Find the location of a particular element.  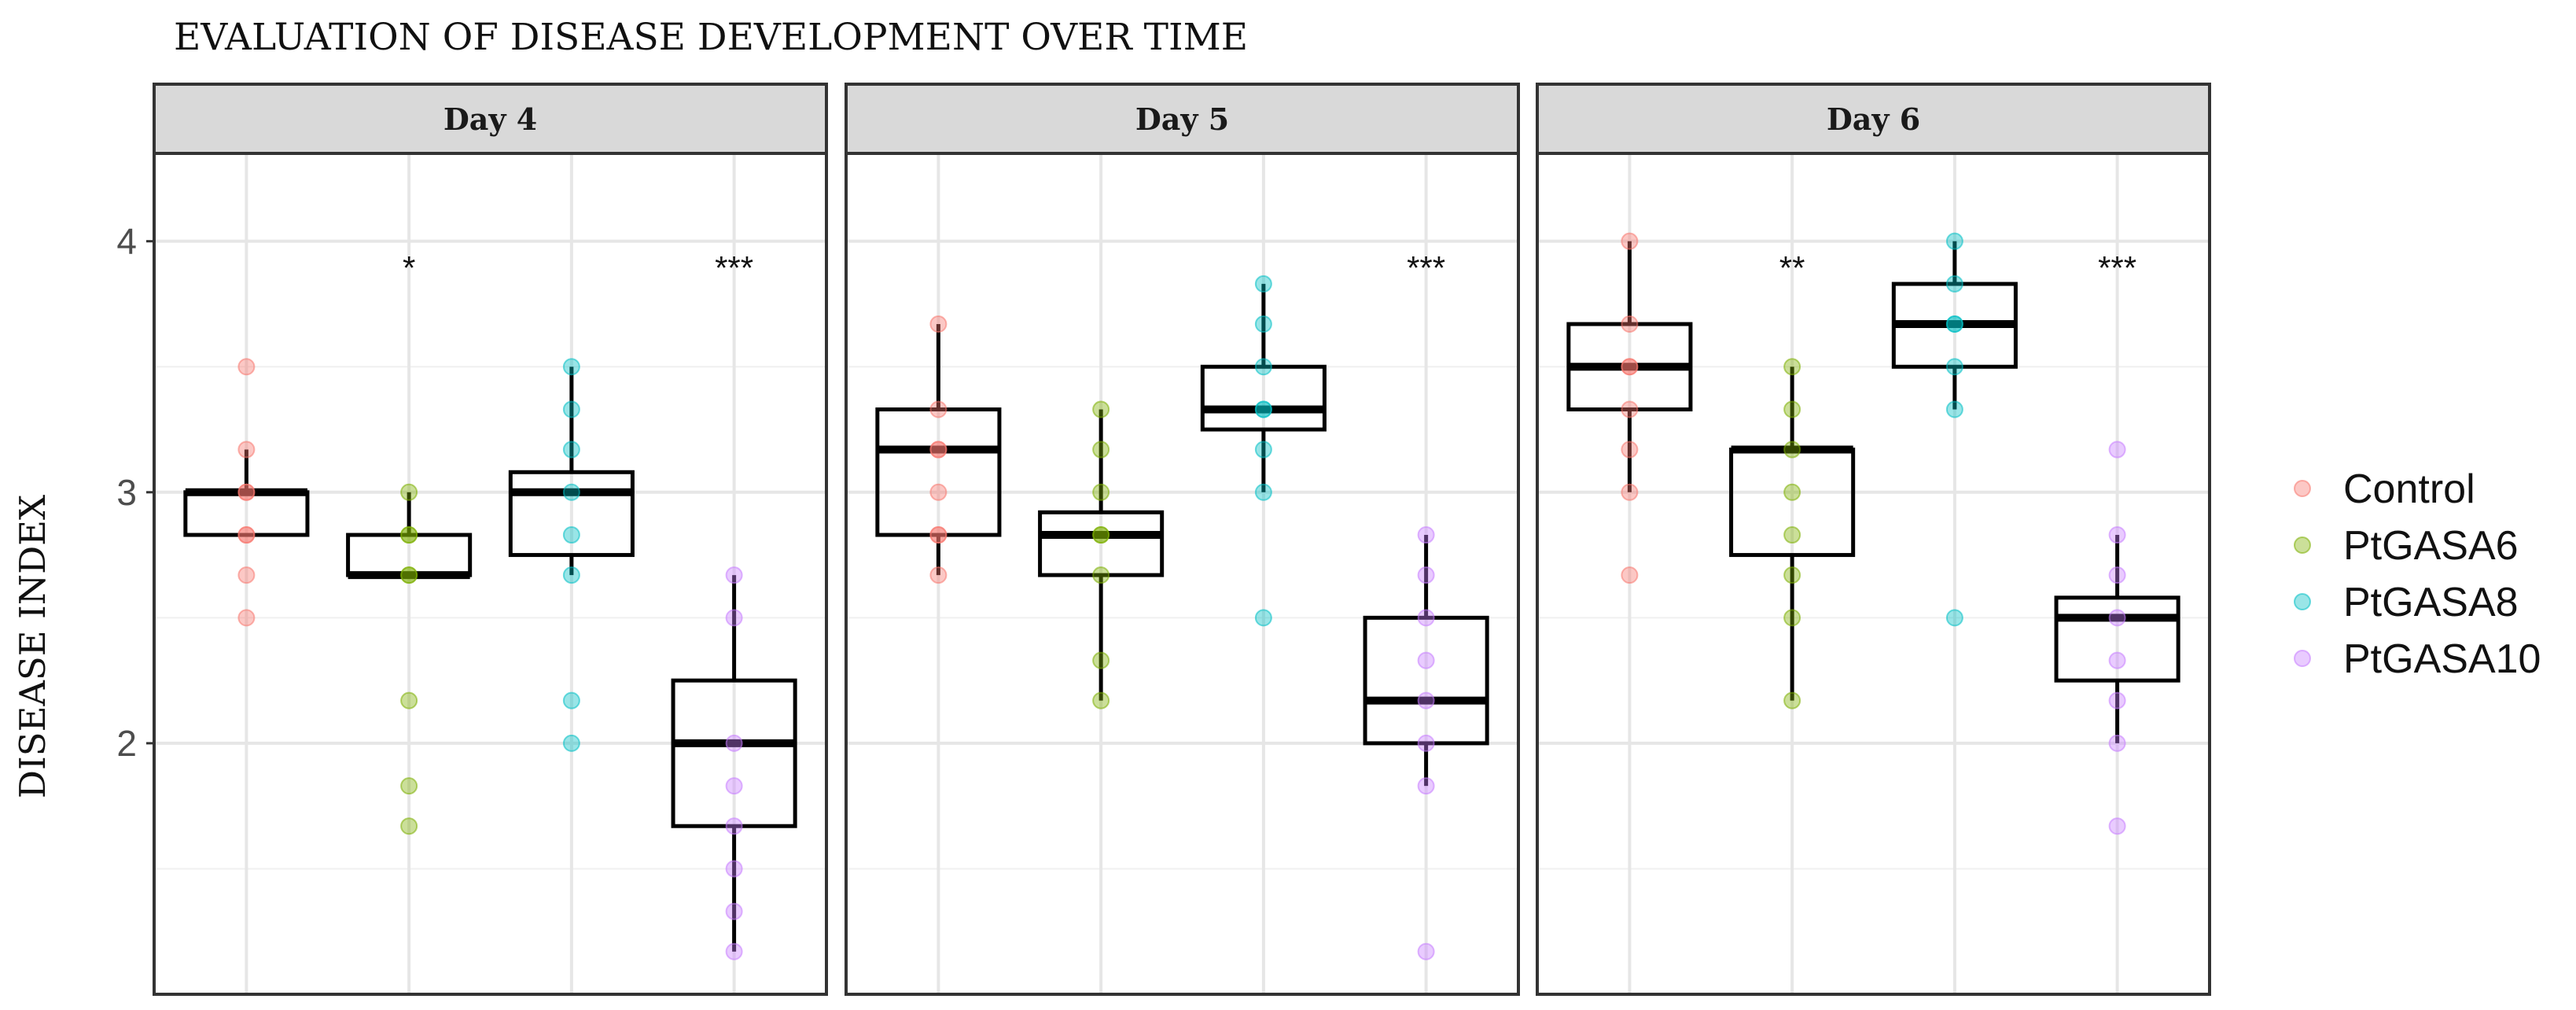

legend-label: Control is located at coordinates (2409, 489).